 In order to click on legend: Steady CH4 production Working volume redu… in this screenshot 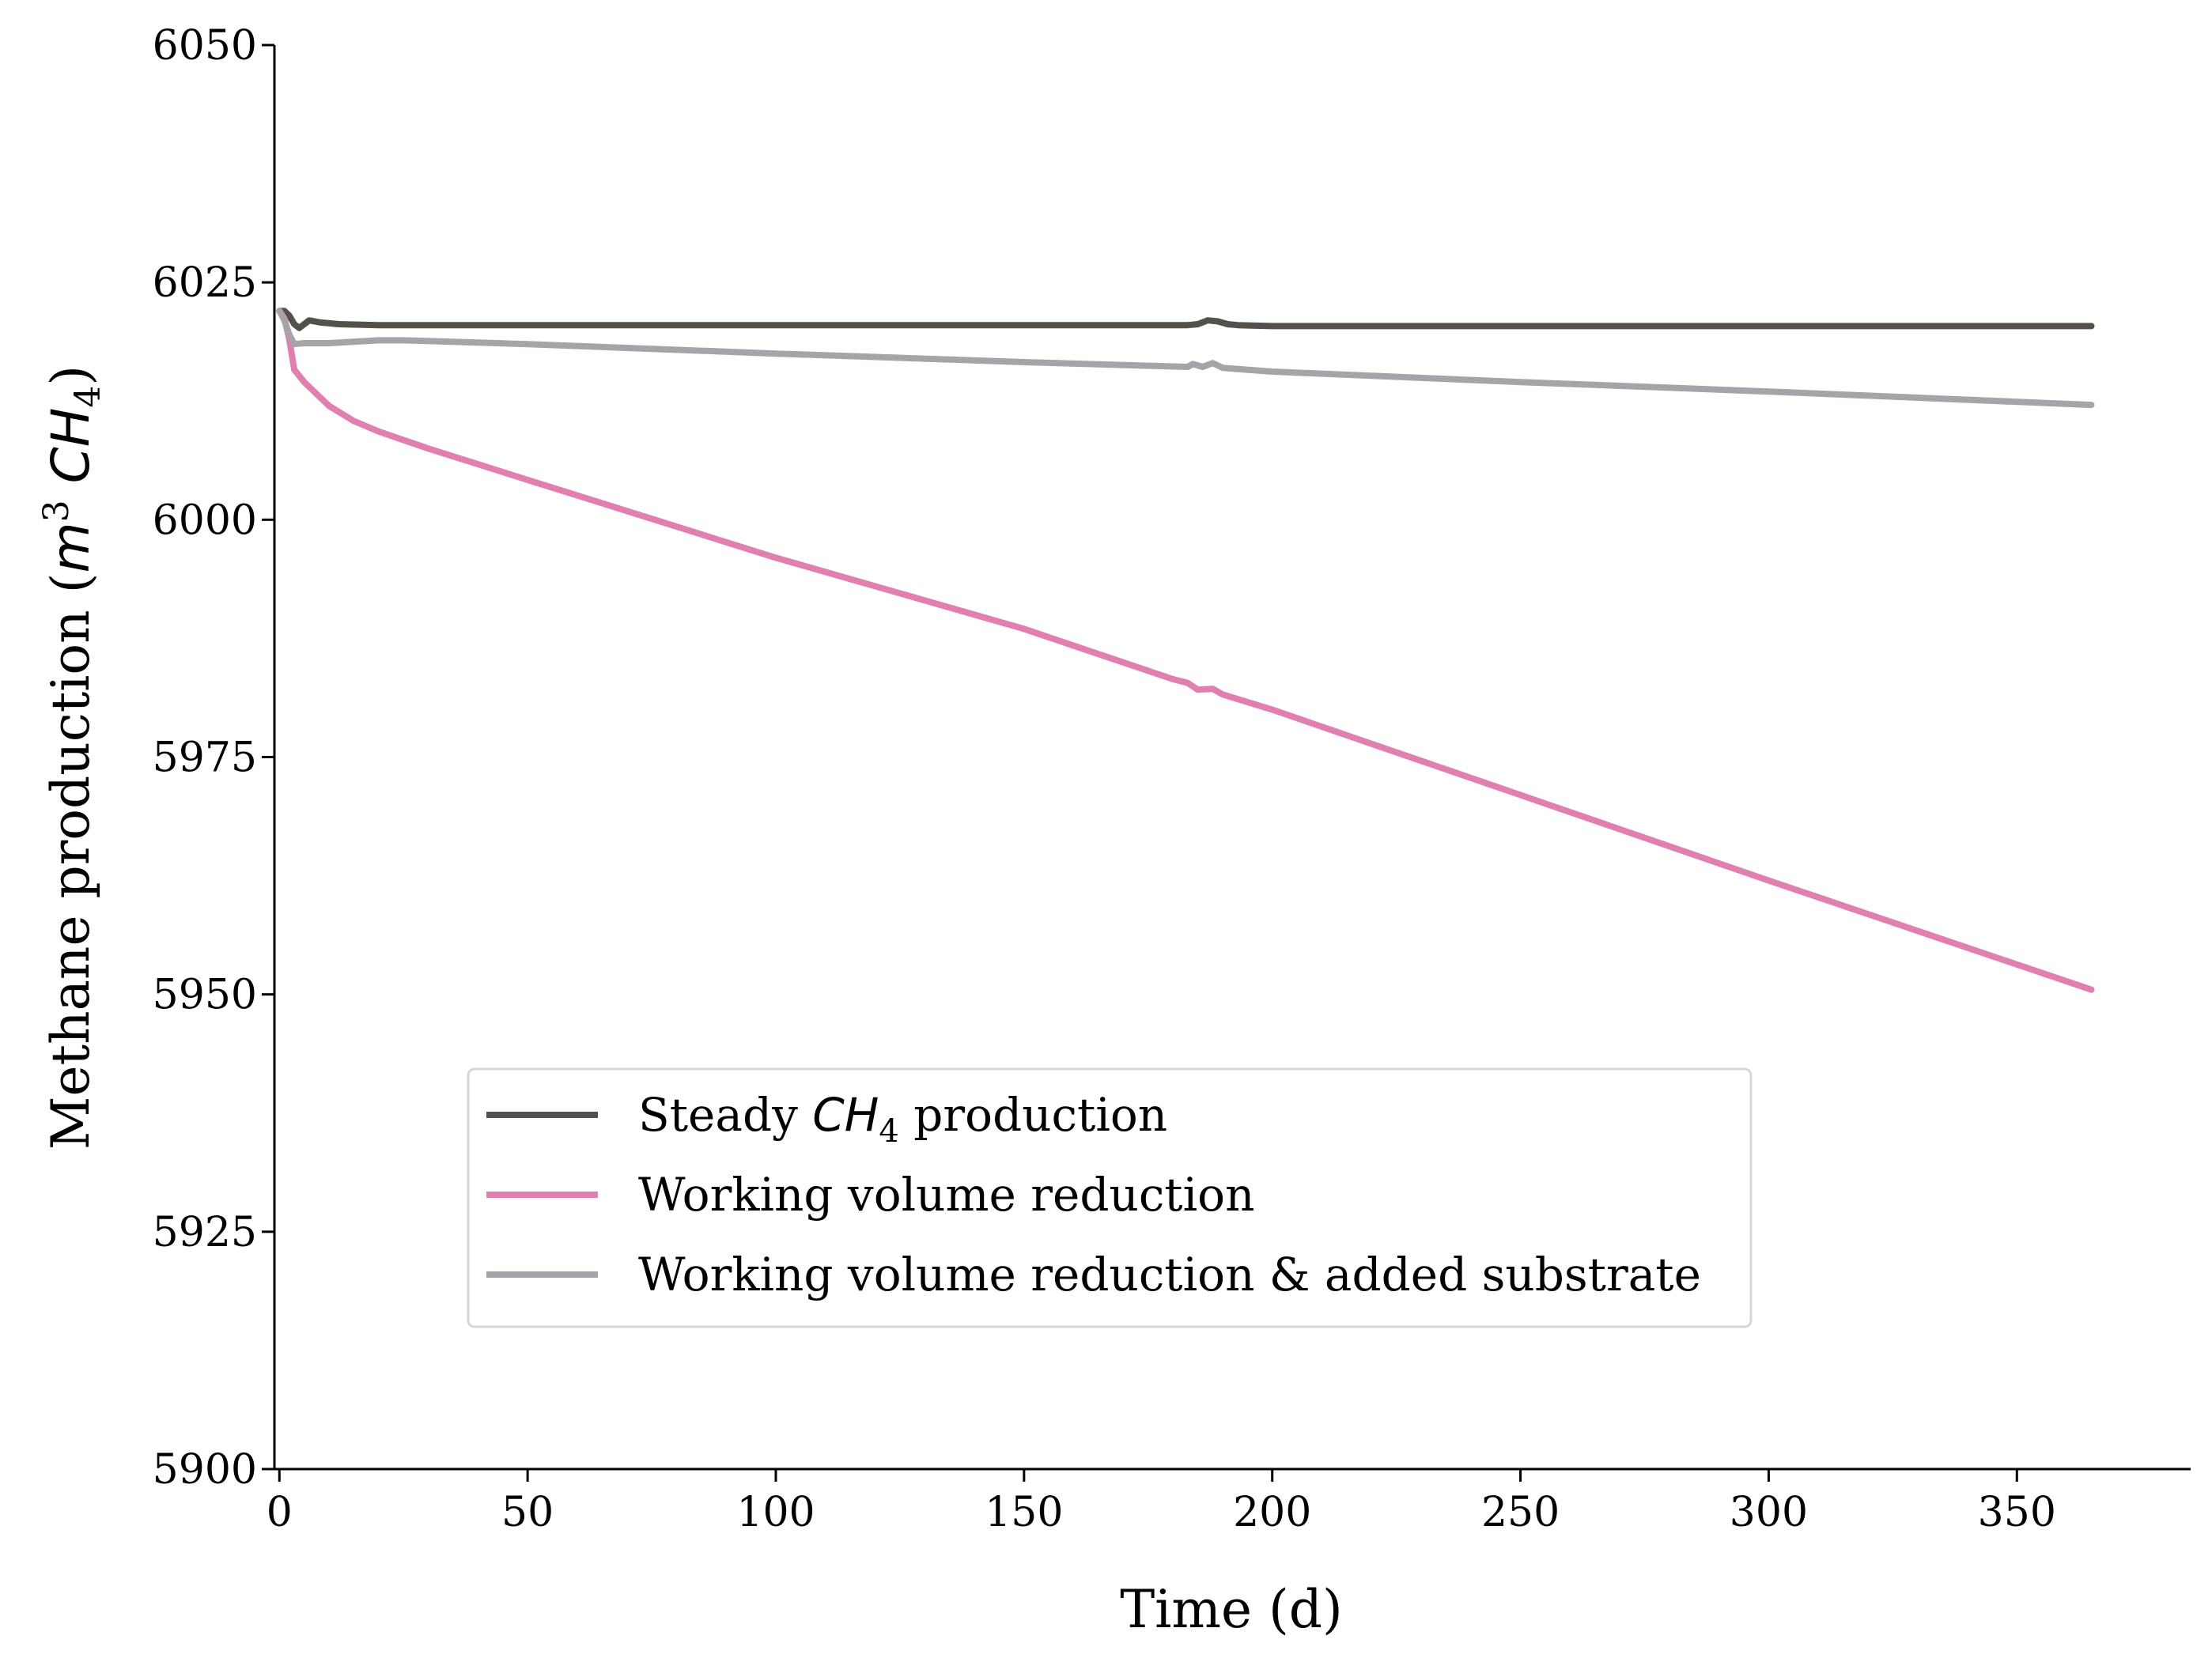, I will do `click(1110, 1197)`.